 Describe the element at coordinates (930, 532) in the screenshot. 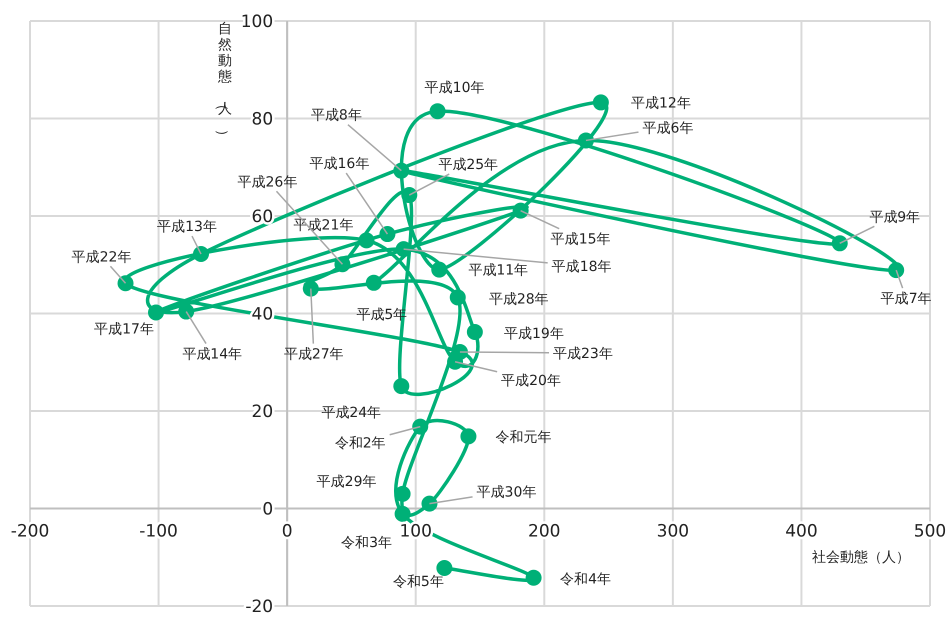

I see `x-tick-label: 500` at that location.